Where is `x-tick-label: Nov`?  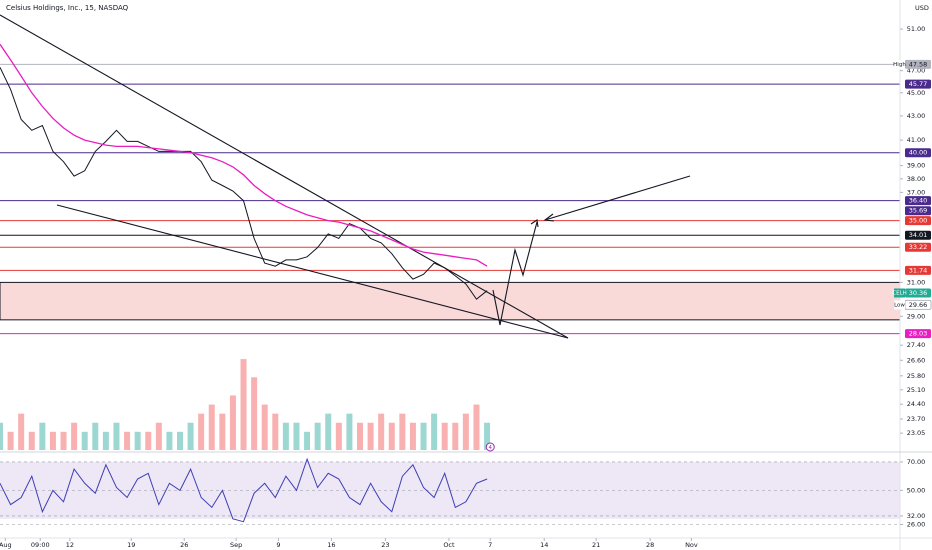
x-tick-label: Nov is located at coordinates (691, 545).